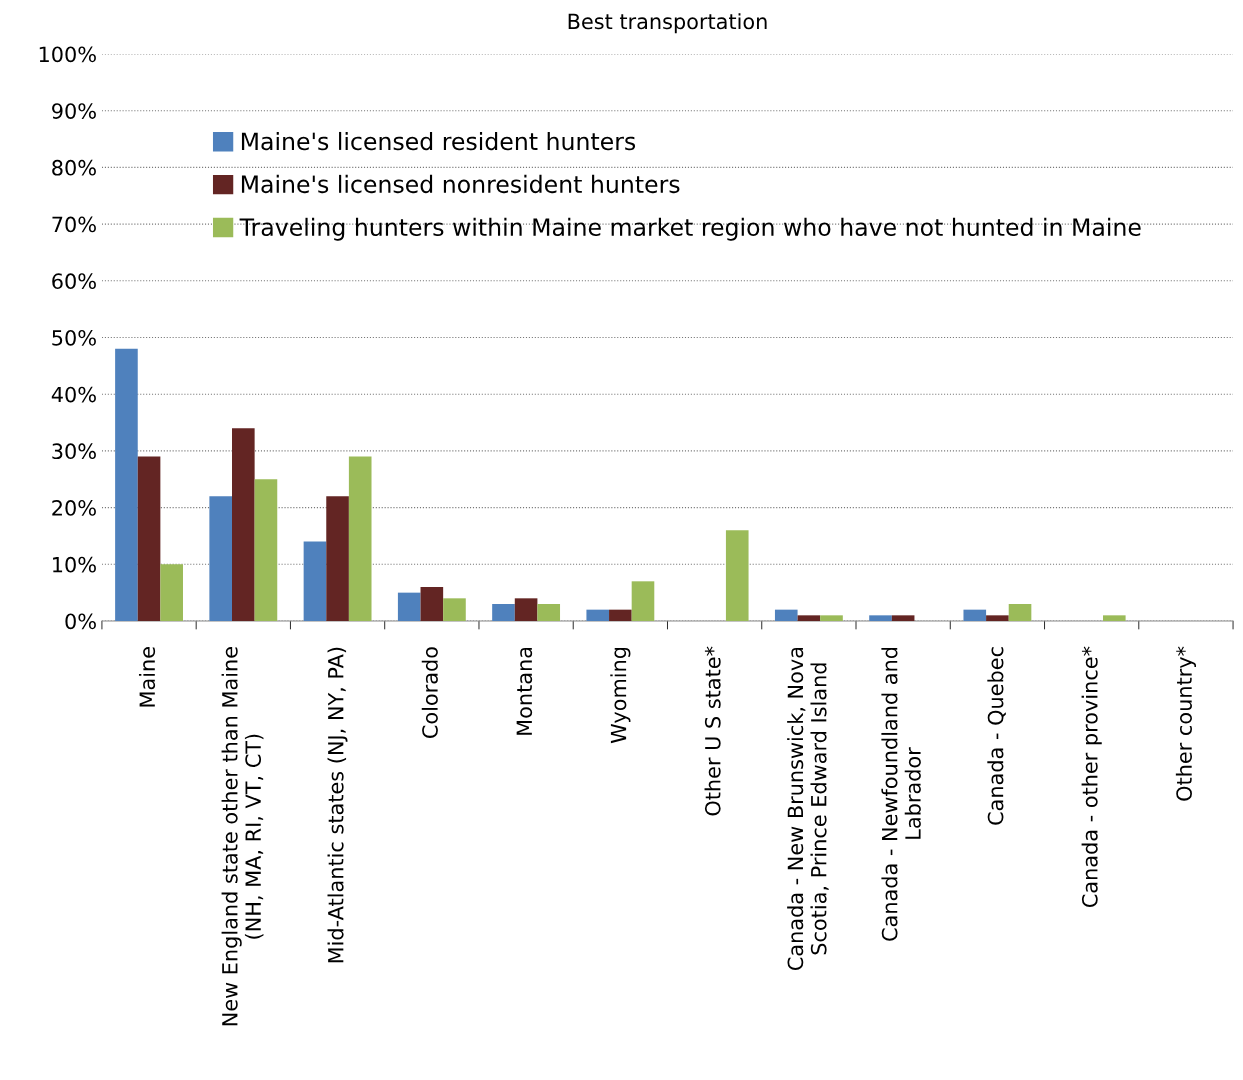 The height and width of the screenshot is (1080, 1243). What do you see at coordinates (429, 692) in the screenshot?
I see `x-tick-label: Colorado` at bounding box center [429, 692].